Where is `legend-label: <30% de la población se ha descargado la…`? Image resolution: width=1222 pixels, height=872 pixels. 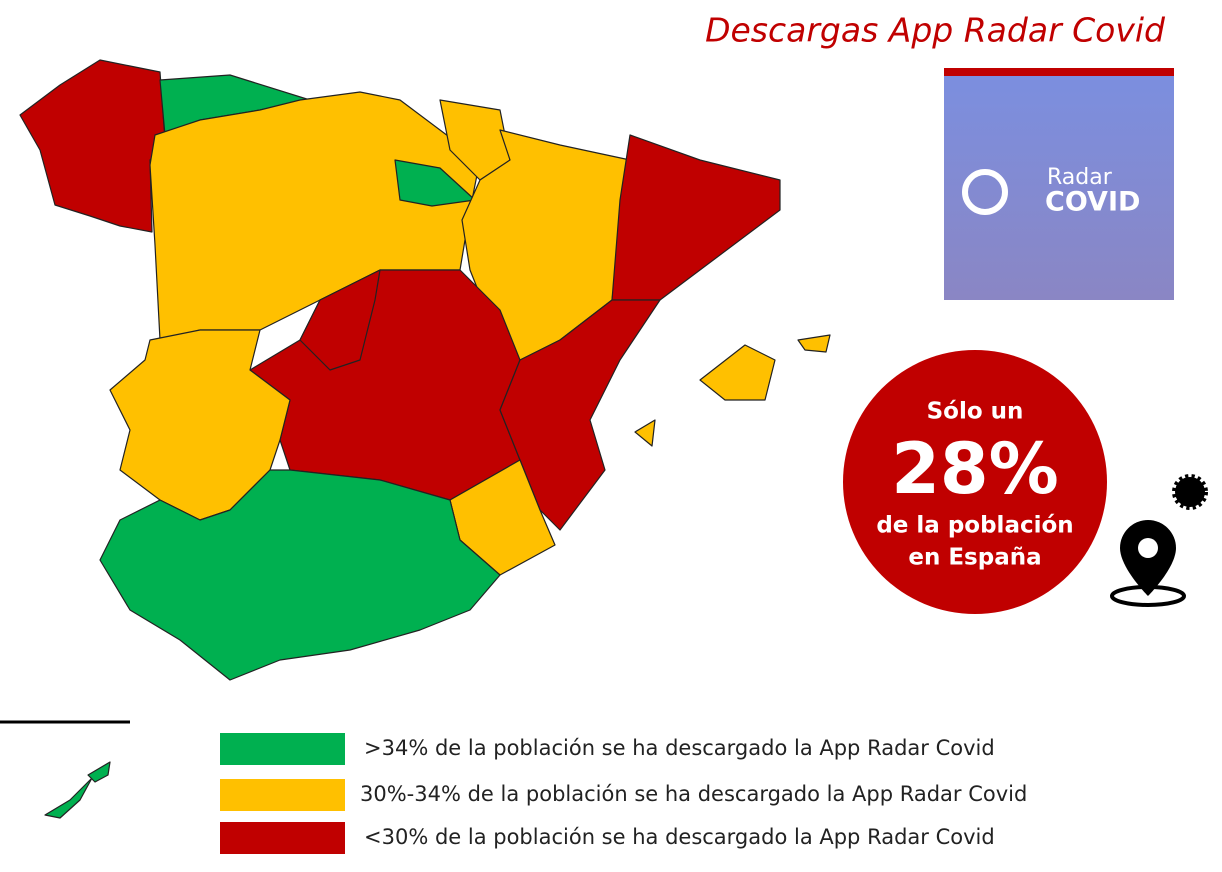
legend-label: <30% de la población se ha descargado la… is located at coordinates (679, 837).